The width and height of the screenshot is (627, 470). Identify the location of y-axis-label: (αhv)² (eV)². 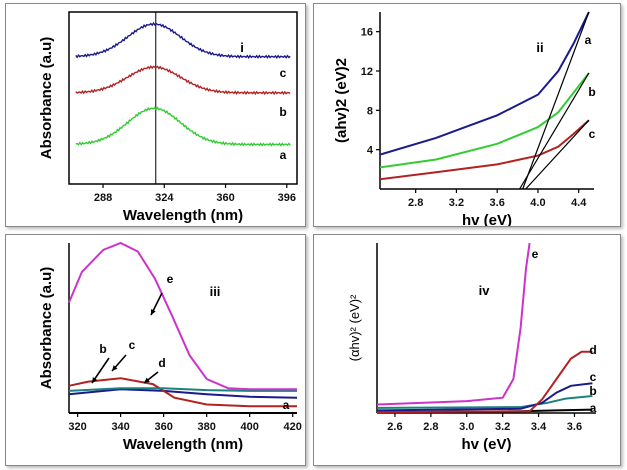
(354, 327).